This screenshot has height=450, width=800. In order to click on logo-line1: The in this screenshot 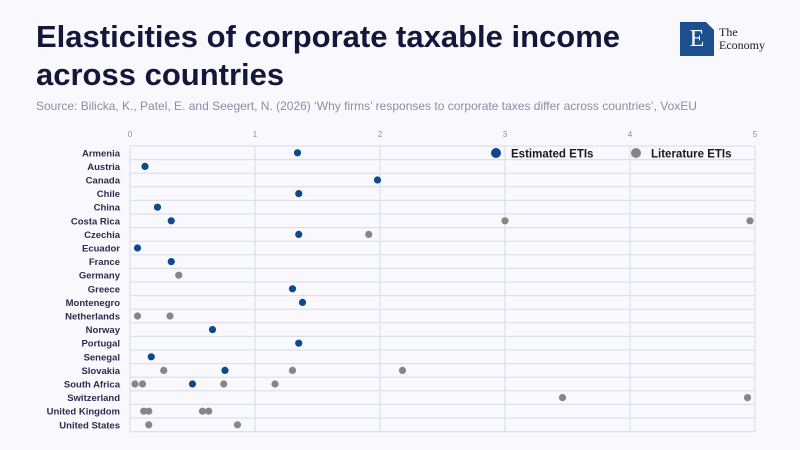, I will do `click(728, 32)`.